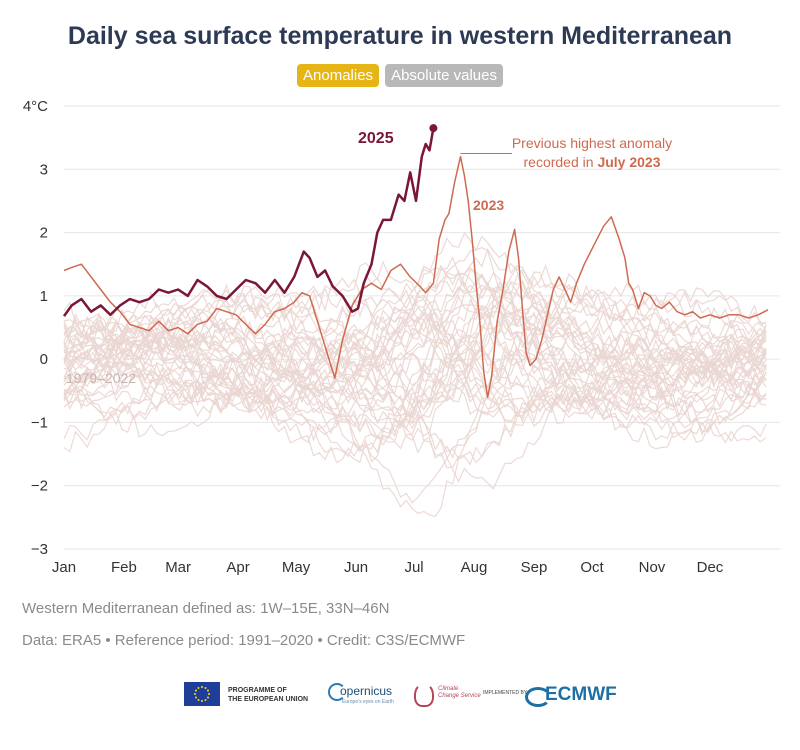  Describe the element at coordinates (424, 695) in the screenshot. I see `thermometer-icon` at that location.